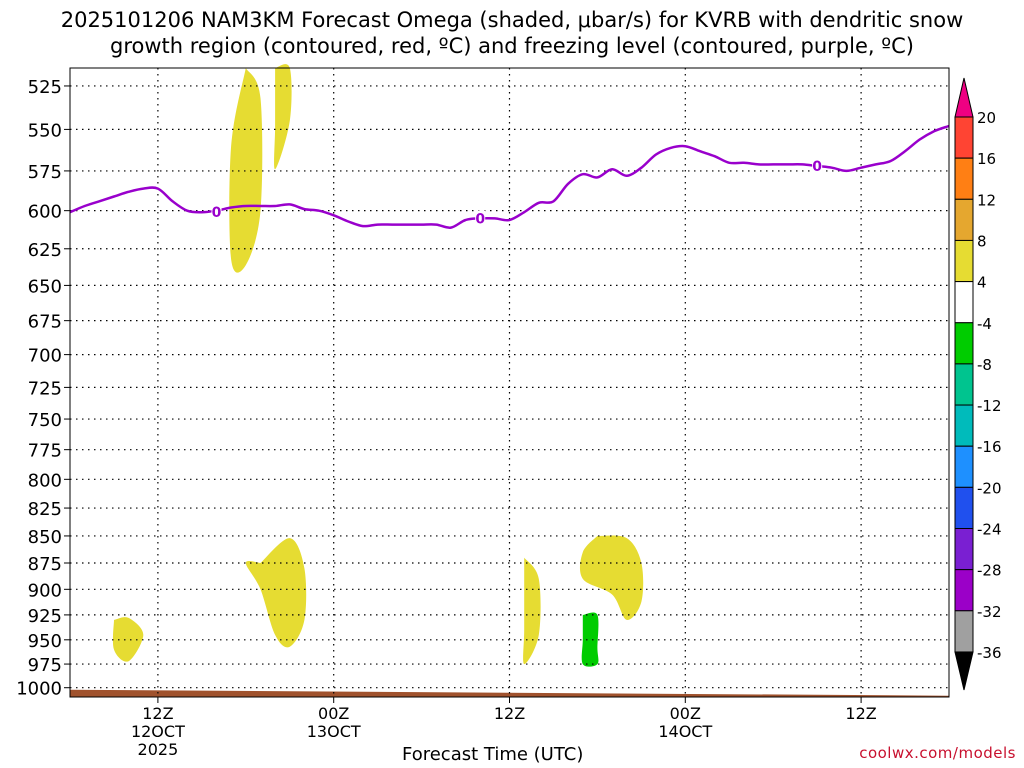 Image resolution: width=1024 pixels, height=768 pixels. What do you see at coordinates (986, 118) in the screenshot?
I see `colorbar-tick-label: 20` at bounding box center [986, 118].